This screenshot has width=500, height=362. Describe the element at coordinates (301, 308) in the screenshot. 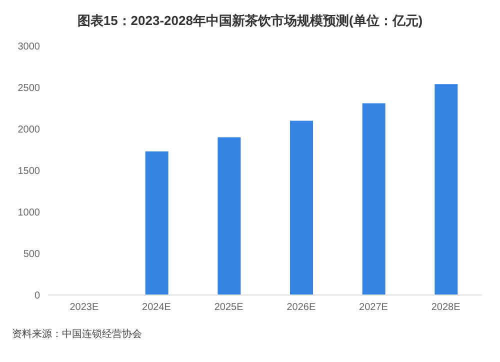

I see `x-tick-label: 2026E` at that location.